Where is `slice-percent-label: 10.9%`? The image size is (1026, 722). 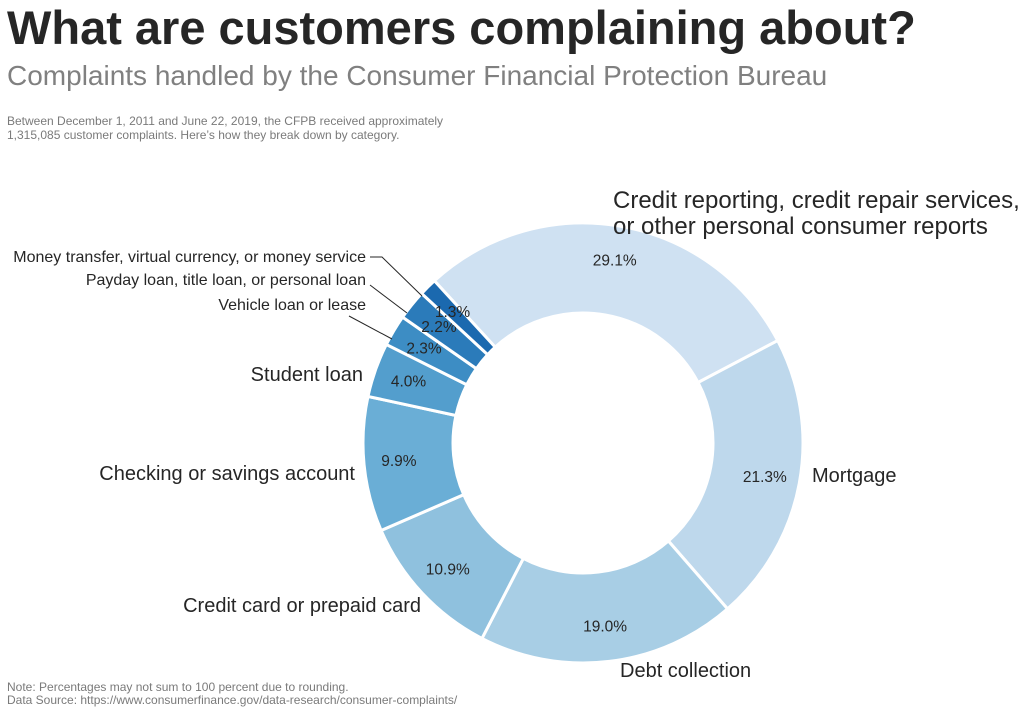 slice-percent-label: 10.9% is located at coordinates (448, 569).